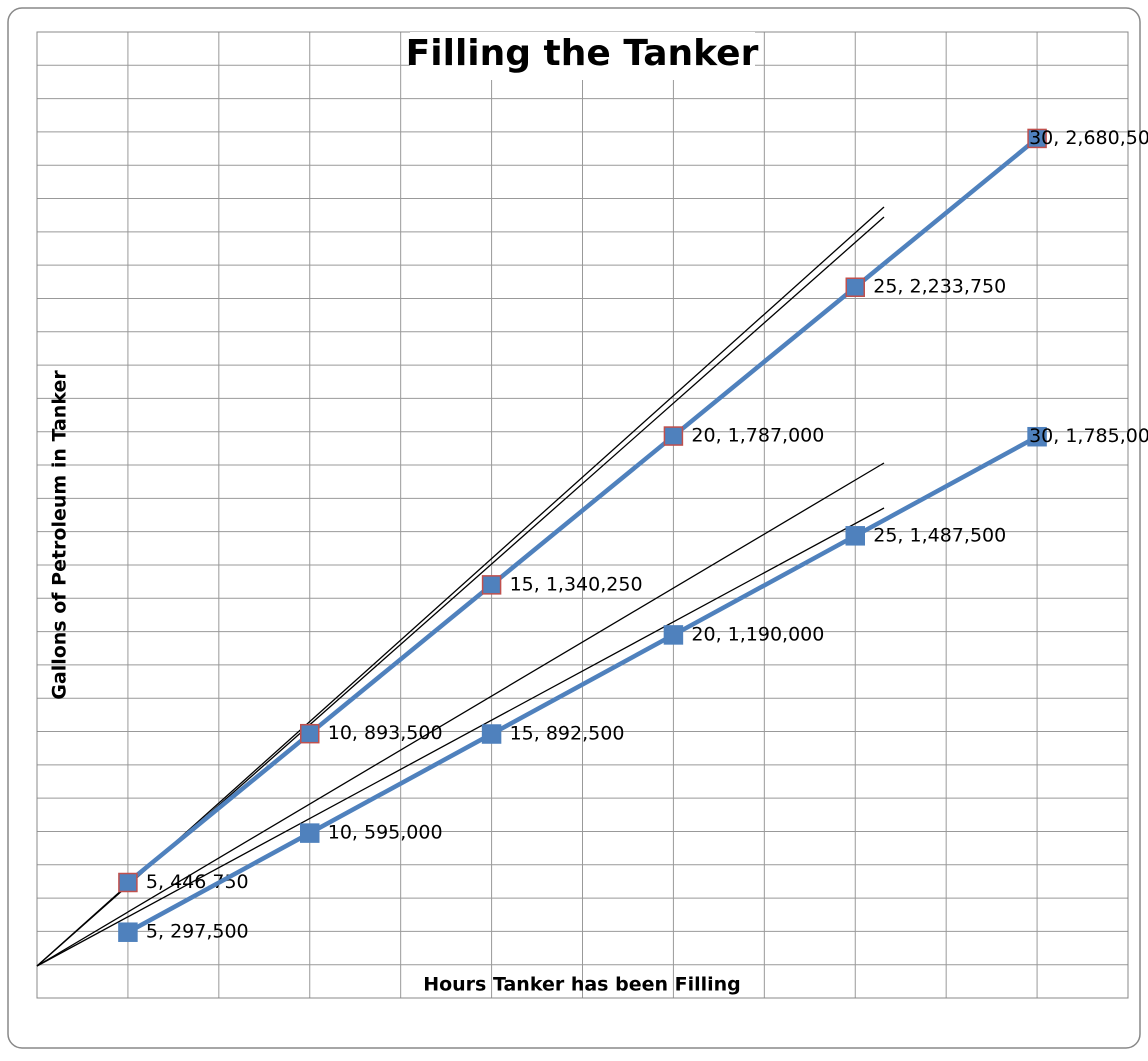 This screenshot has height=1061, width=1148. I want to click on data-label: 20, 1,190,000, so click(757, 634).